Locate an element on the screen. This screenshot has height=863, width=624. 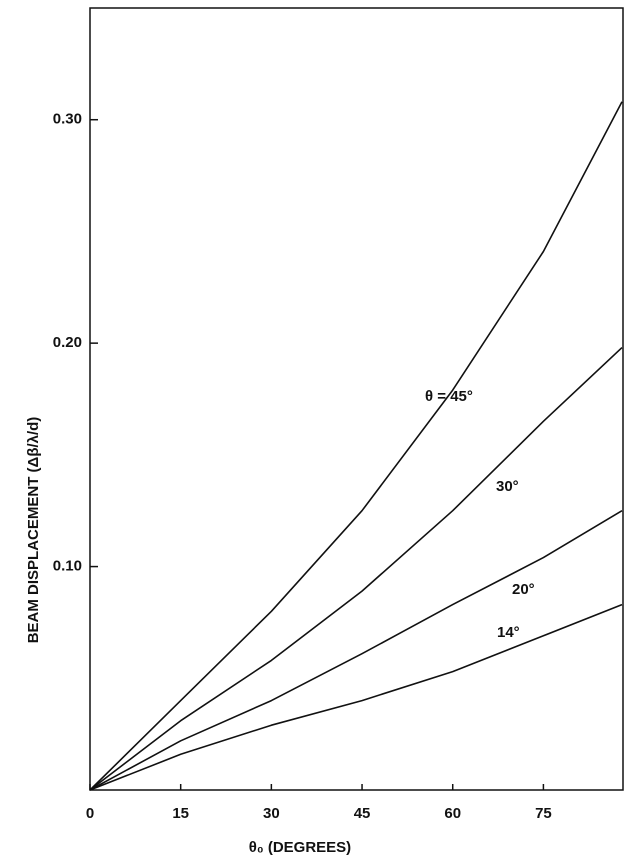
y-tick-label: 0.10 is located at coordinates (67, 566).